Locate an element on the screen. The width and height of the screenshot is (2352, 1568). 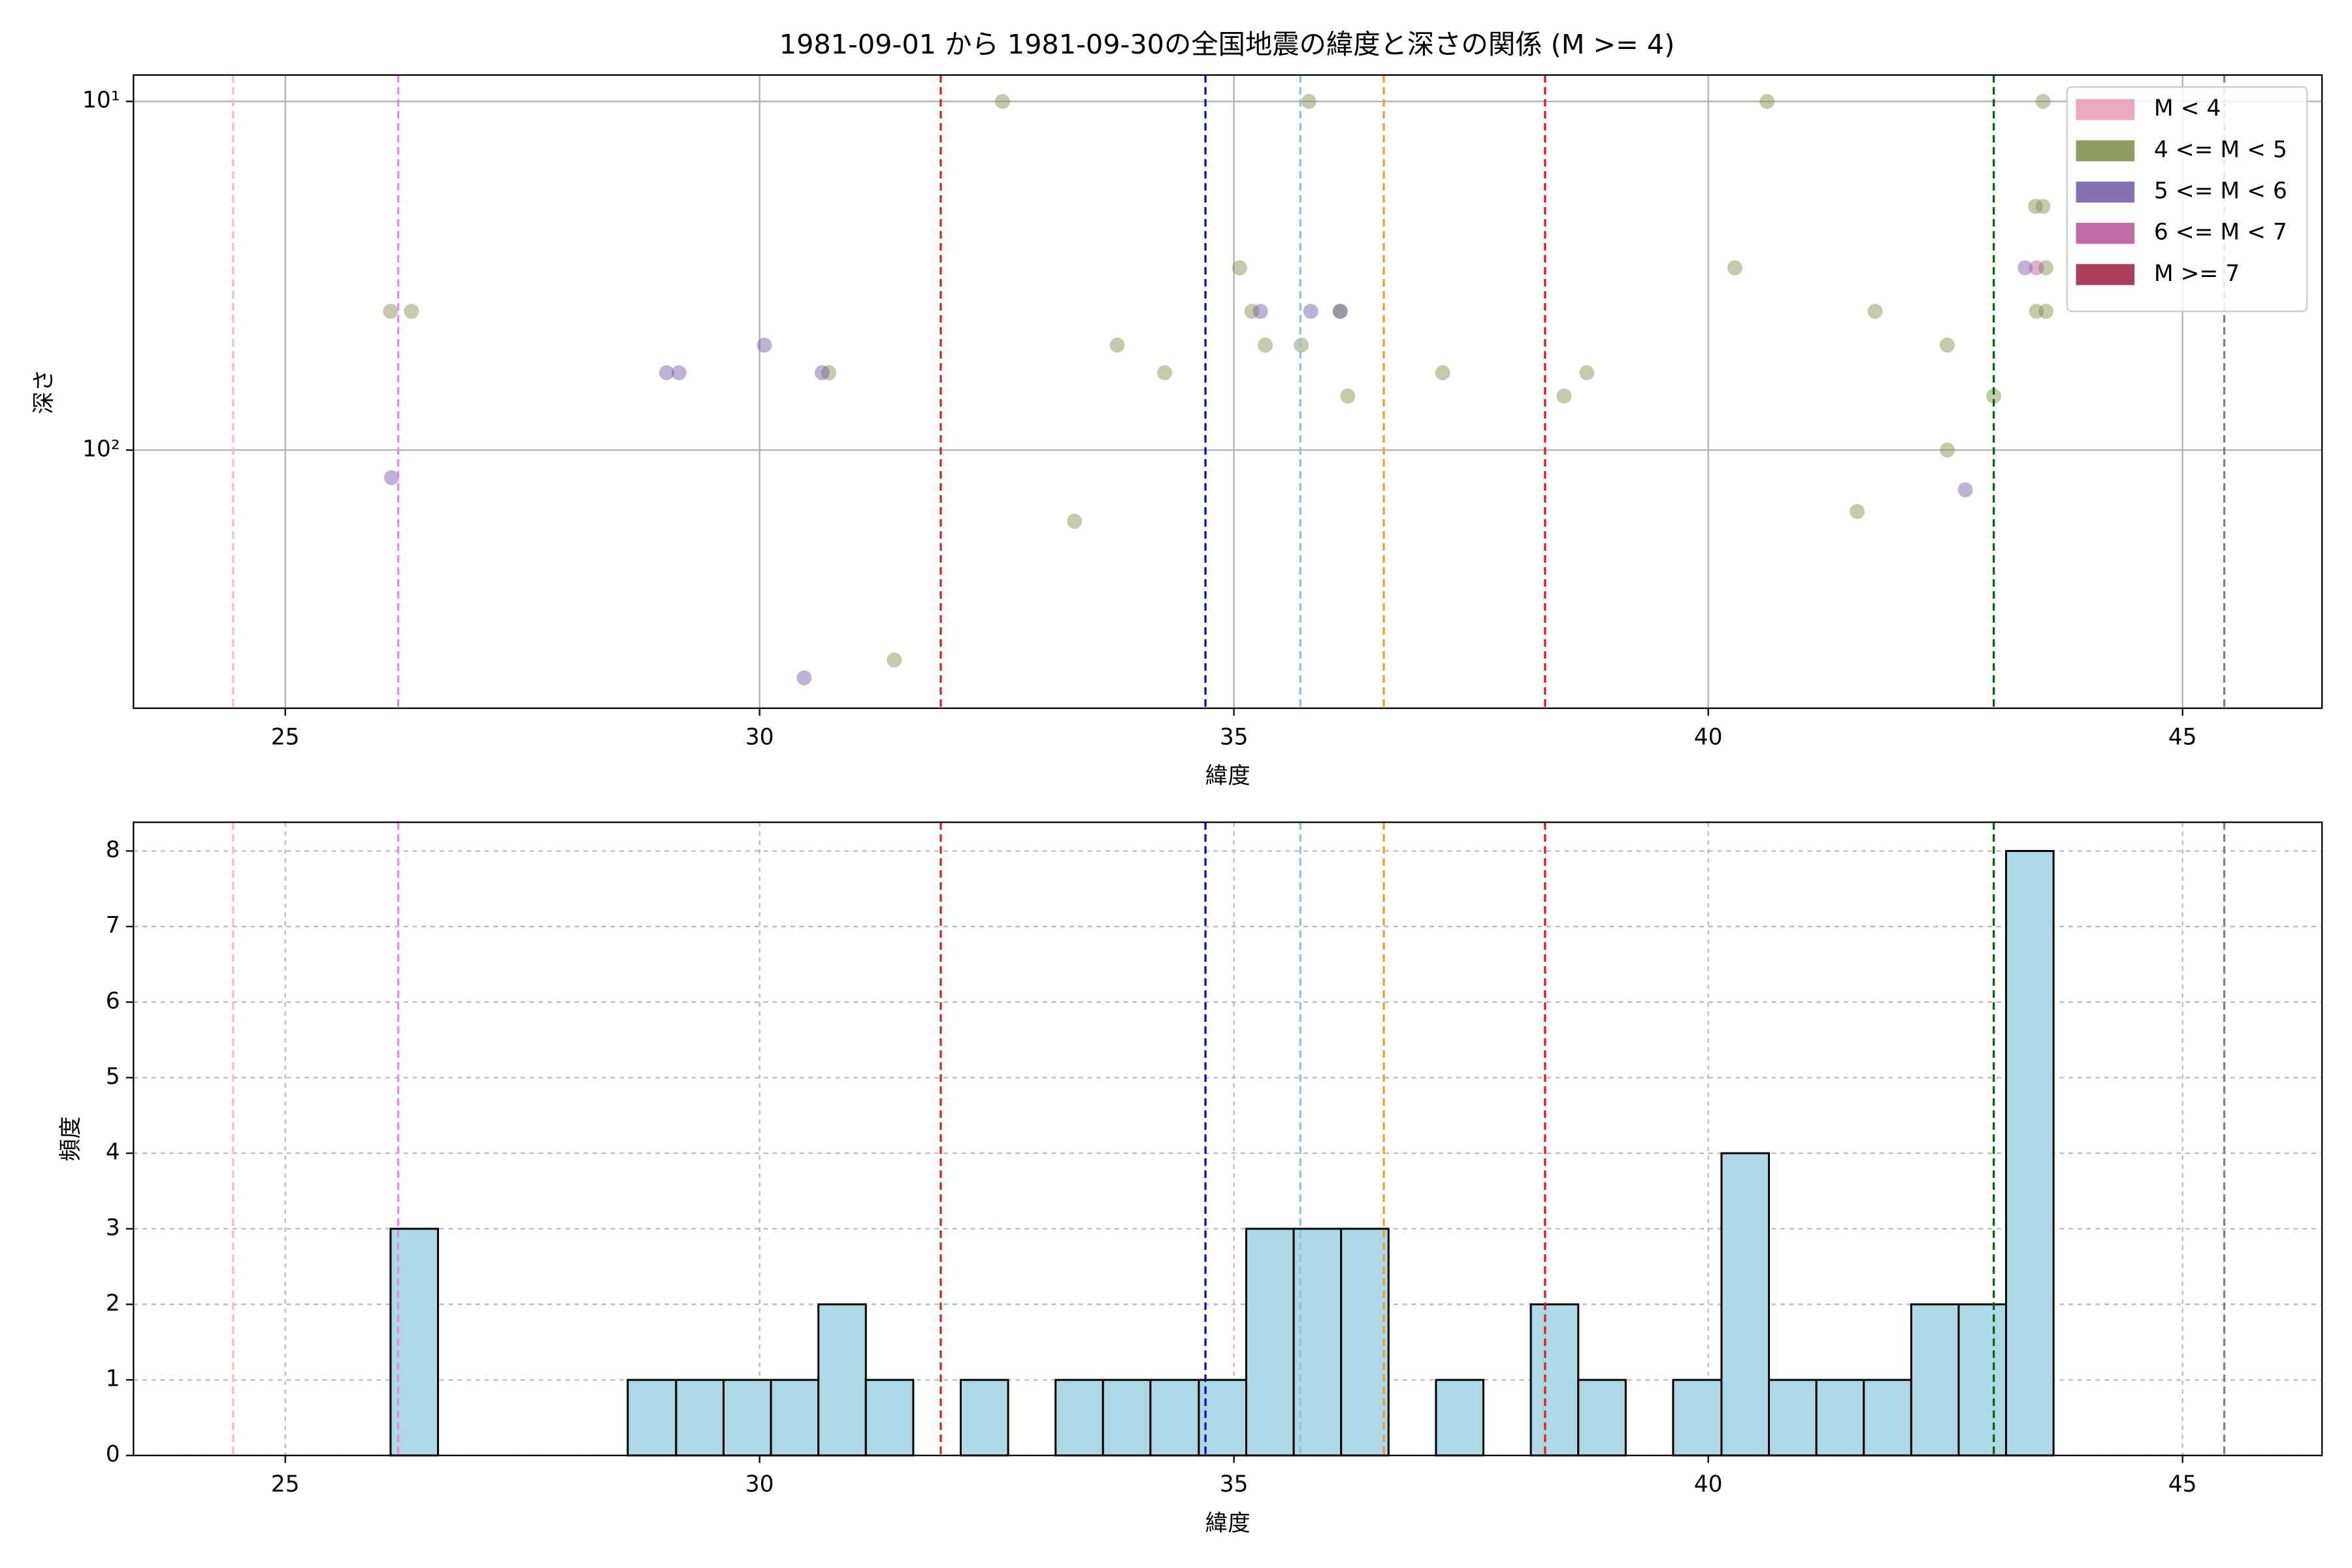
y-tick-label: 1 is located at coordinates (113, 1379).